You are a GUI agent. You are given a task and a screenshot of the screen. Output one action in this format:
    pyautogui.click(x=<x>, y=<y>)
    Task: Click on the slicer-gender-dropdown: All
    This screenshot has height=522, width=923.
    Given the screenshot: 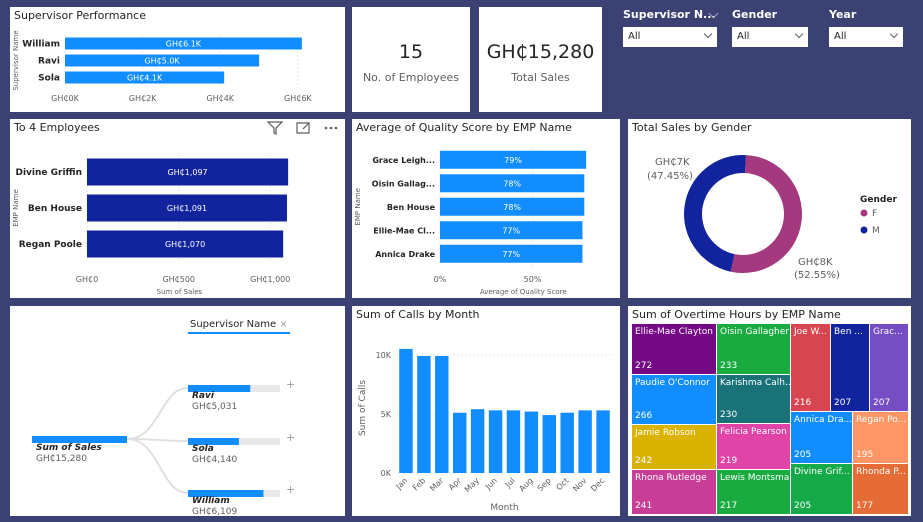 What is the action you would take?
    pyautogui.click(x=770, y=37)
    